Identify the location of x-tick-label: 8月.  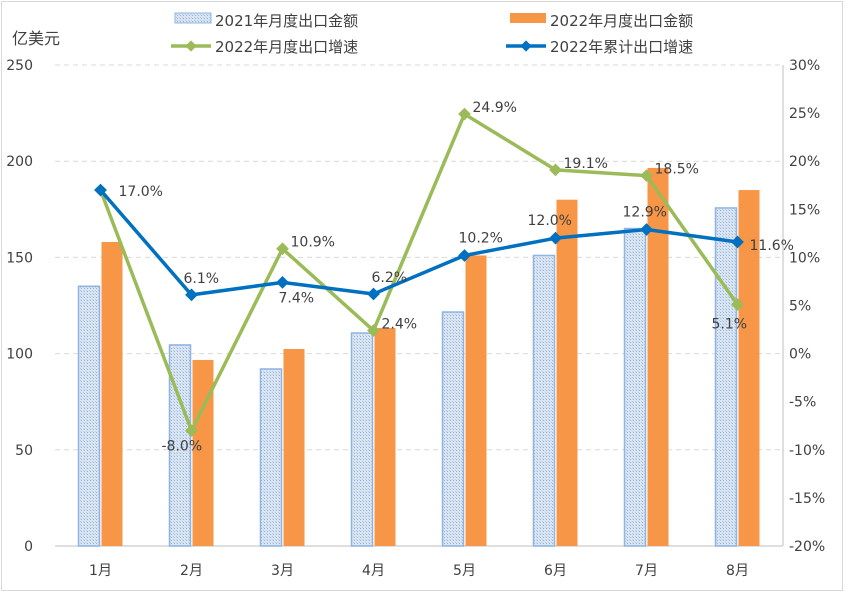
(737, 571).